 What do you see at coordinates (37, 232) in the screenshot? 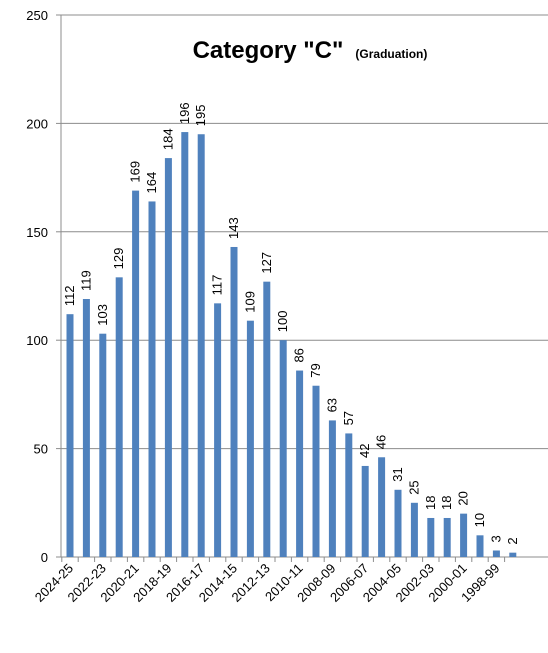
I see `y-tick-label: 150` at bounding box center [37, 232].